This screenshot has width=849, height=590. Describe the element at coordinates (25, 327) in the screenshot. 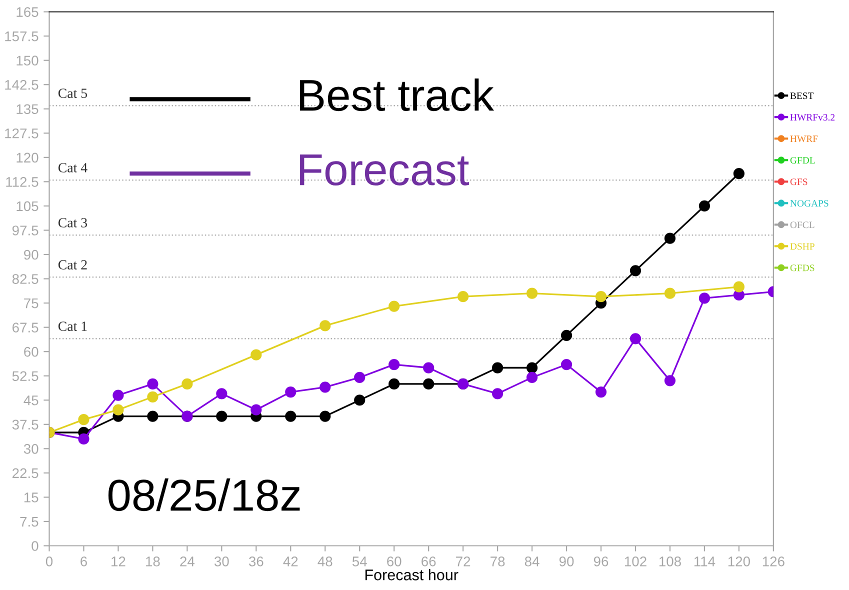

I see `y-tick-label: 67.5` at that location.